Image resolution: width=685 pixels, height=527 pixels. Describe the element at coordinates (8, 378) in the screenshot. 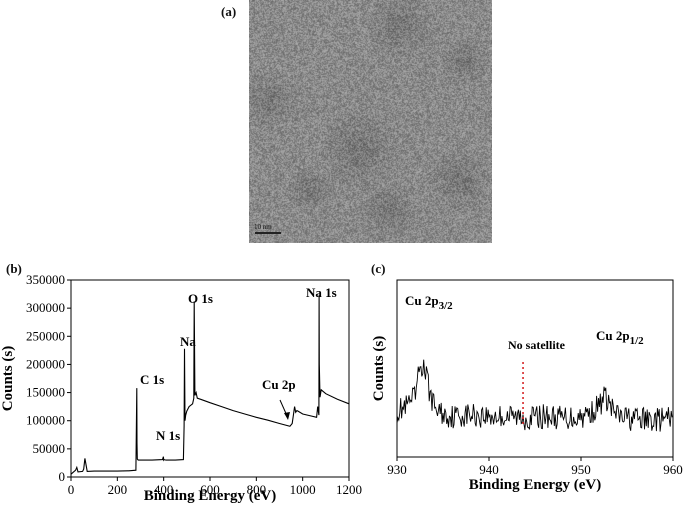

I see `y-axis-label-b: Counts (s)` at that location.